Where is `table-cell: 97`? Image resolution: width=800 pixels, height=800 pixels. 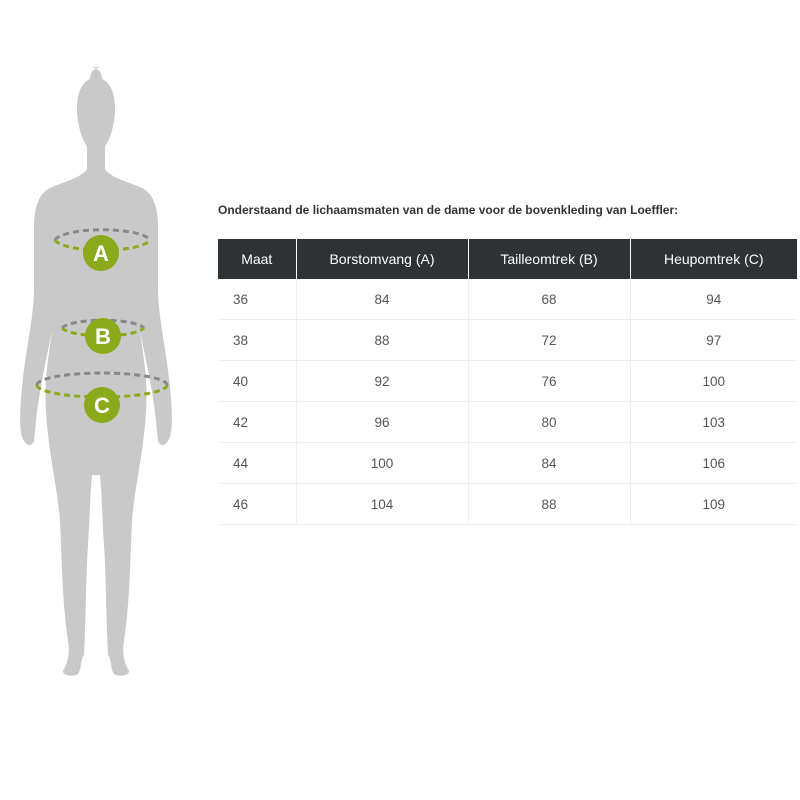 table-cell: 97 is located at coordinates (713, 340).